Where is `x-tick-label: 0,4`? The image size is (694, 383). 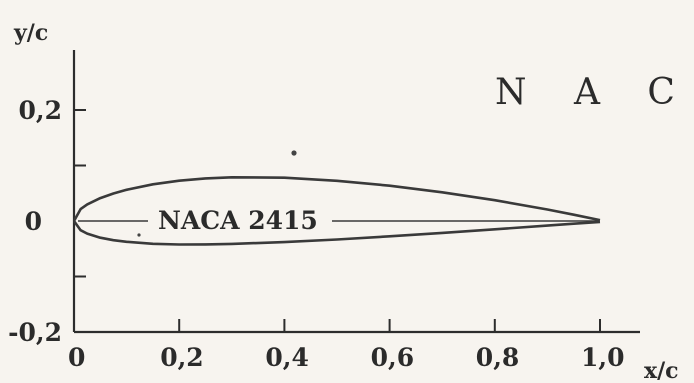 x-tick-label: 0,4 is located at coordinates (287, 357).